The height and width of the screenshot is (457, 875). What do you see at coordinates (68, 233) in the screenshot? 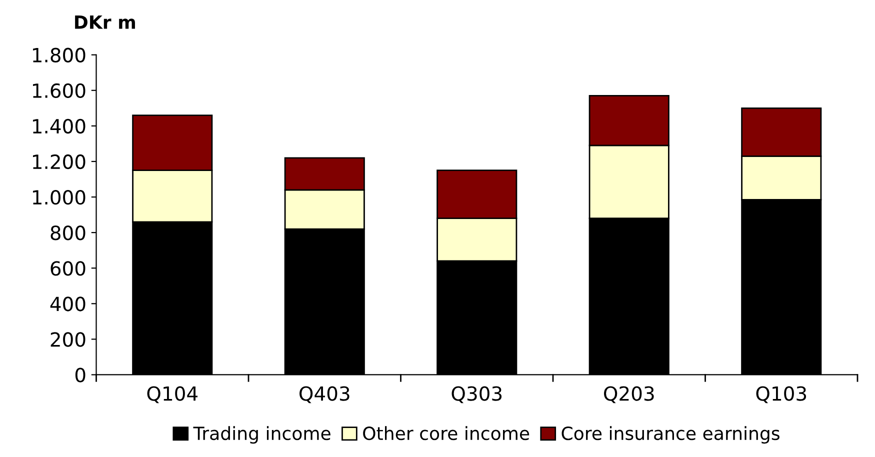
I see `y-tick-label: 800` at bounding box center [68, 233].